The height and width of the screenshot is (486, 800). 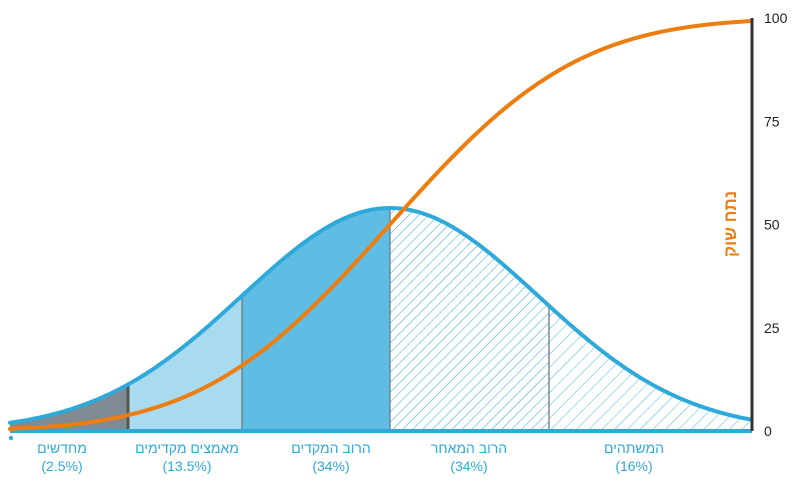 What do you see at coordinates (330, 448) in the screenshot?
I see `segment-name-label: הרוב המקדים` at bounding box center [330, 448].